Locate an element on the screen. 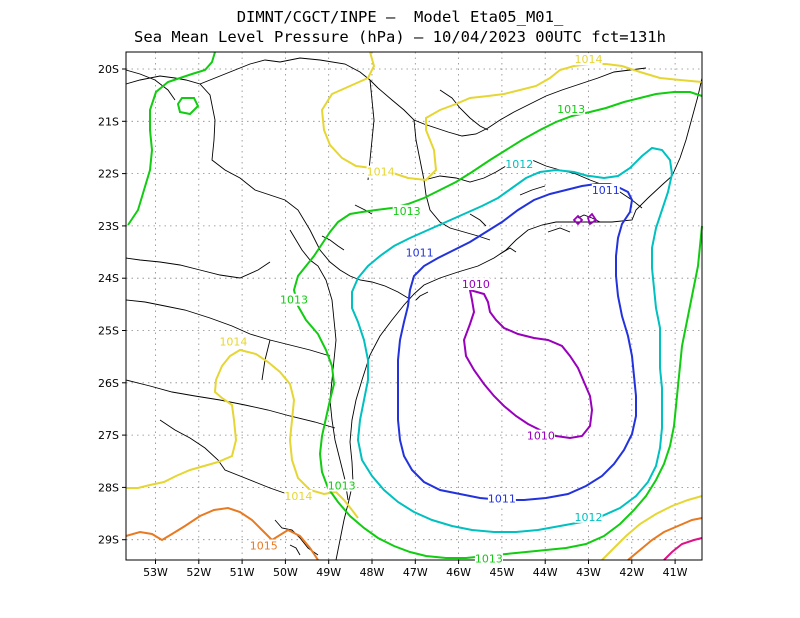 This screenshot has height=618, width=800. lon-tick-label: 43W is located at coordinates (588, 572).